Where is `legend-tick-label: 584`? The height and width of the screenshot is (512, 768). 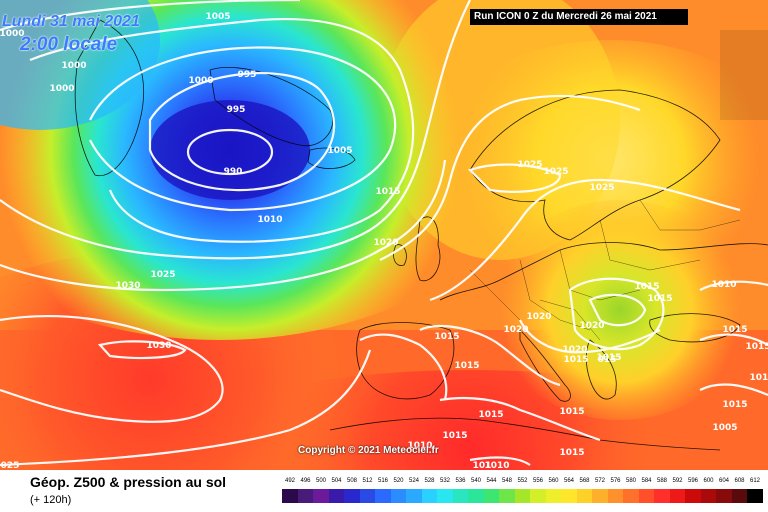 legend-tick-label: 584 is located at coordinates (646, 481).